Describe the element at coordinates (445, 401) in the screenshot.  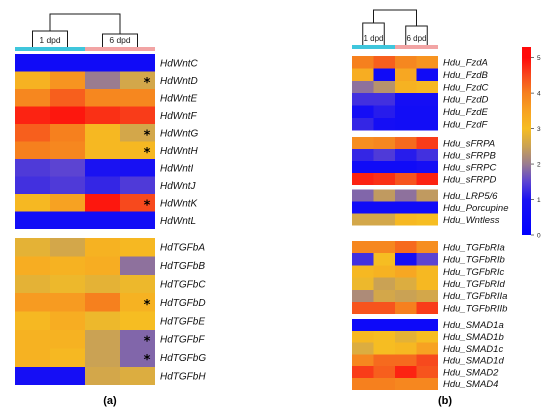
I see `panel-label: (b)` at that location.